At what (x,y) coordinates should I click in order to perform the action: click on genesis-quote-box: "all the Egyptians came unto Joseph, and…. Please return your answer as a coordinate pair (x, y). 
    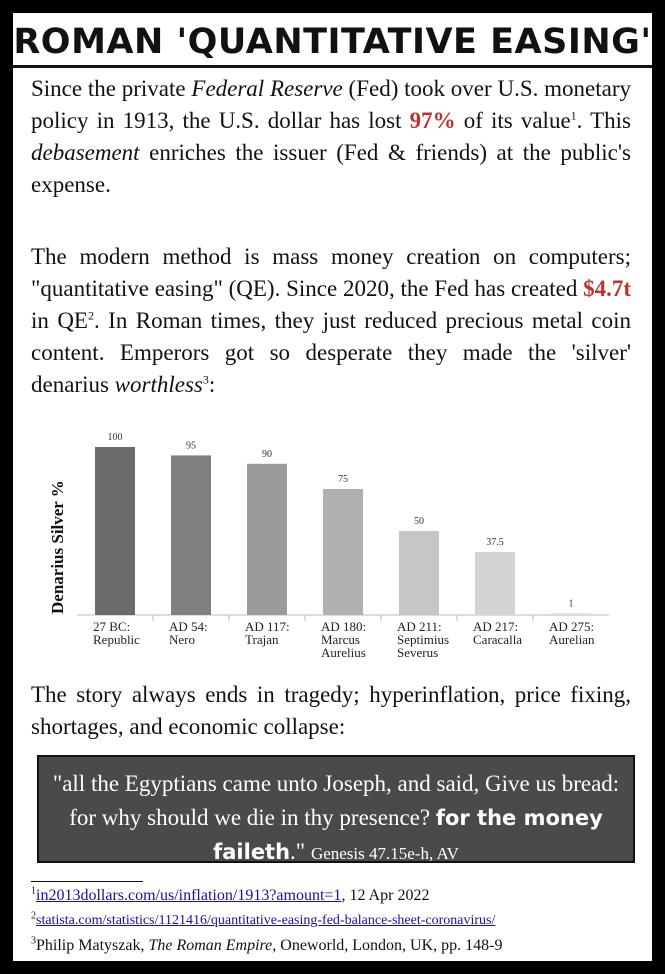
    Looking at the image, I should click on (336, 809).